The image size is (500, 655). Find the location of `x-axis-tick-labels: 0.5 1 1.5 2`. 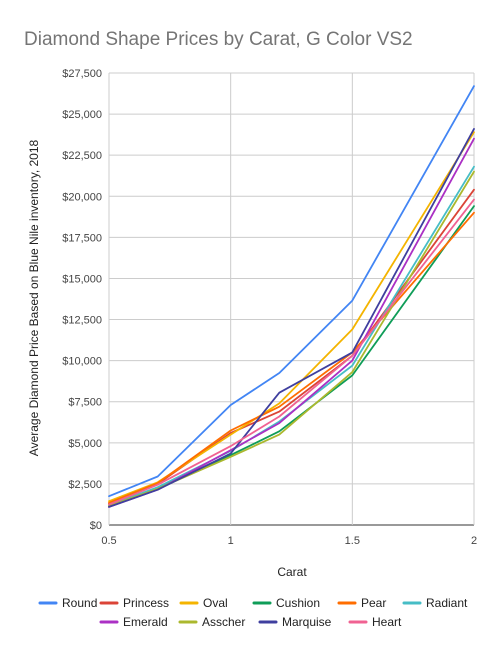

x-axis-tick-labels: 0.5 1 1.5 2 is located at coordinates (289, 541).